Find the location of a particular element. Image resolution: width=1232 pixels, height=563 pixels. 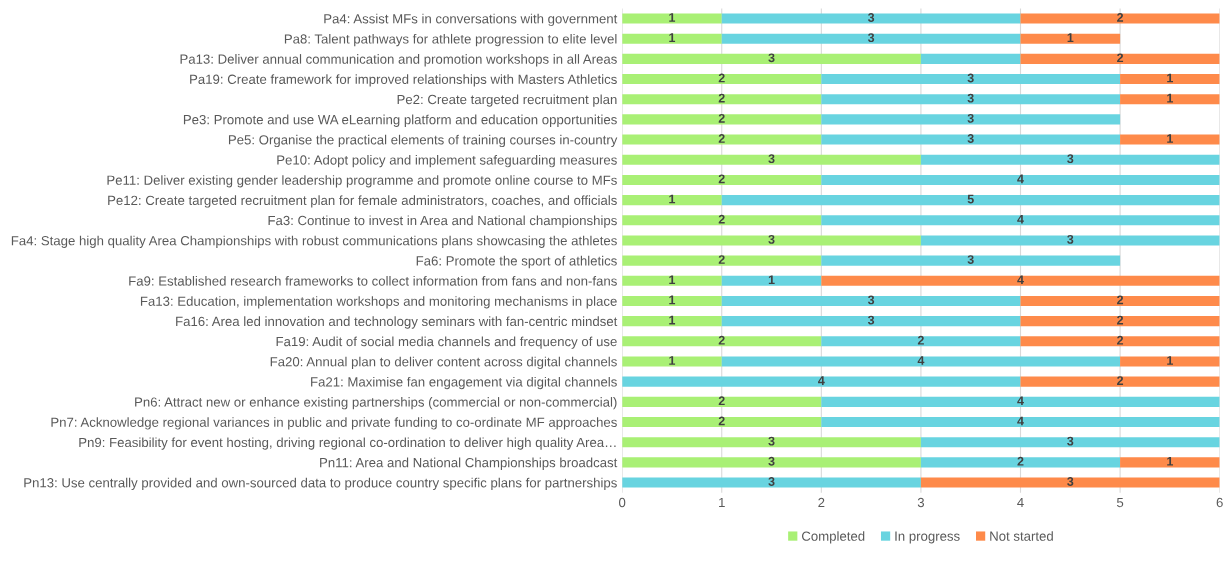

y-tick-label: Fa16: Area led innovation and technology seminars with fan-centric mindset is located at coordinates (397, 322).